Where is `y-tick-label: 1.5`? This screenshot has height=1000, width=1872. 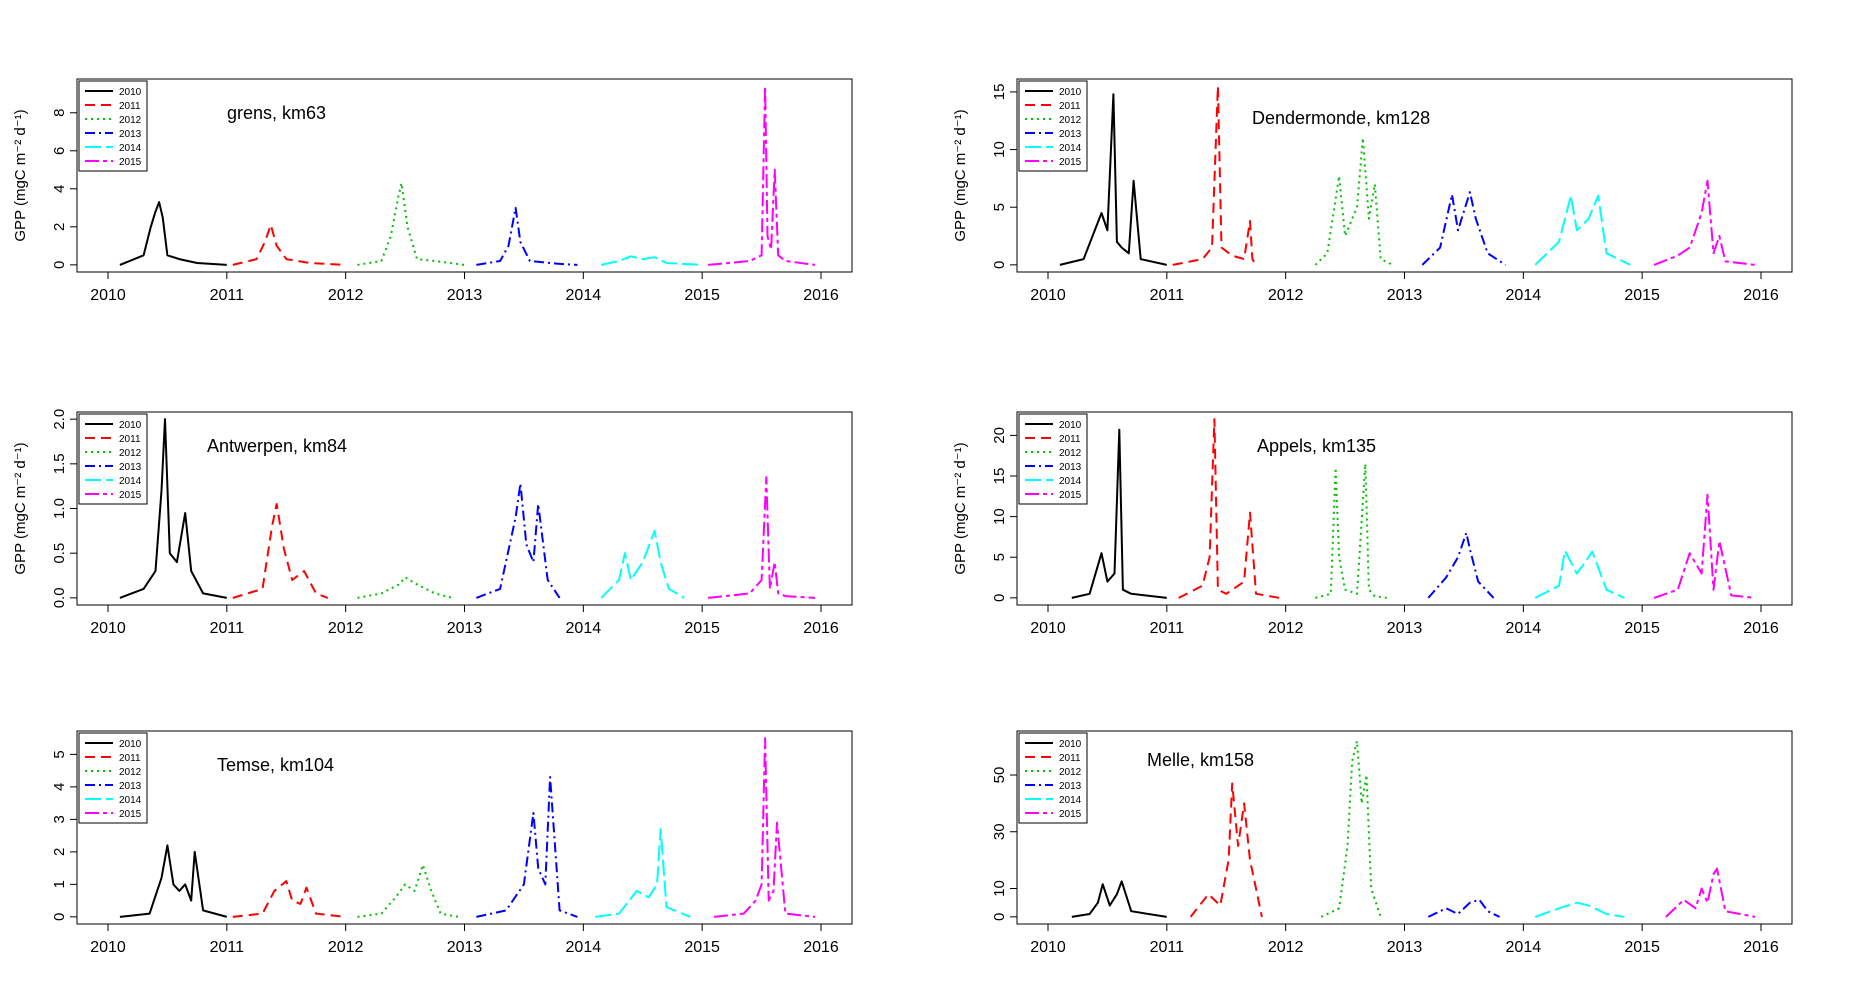
y-tick-label: 1.5 is located at coordinates (59, 463).